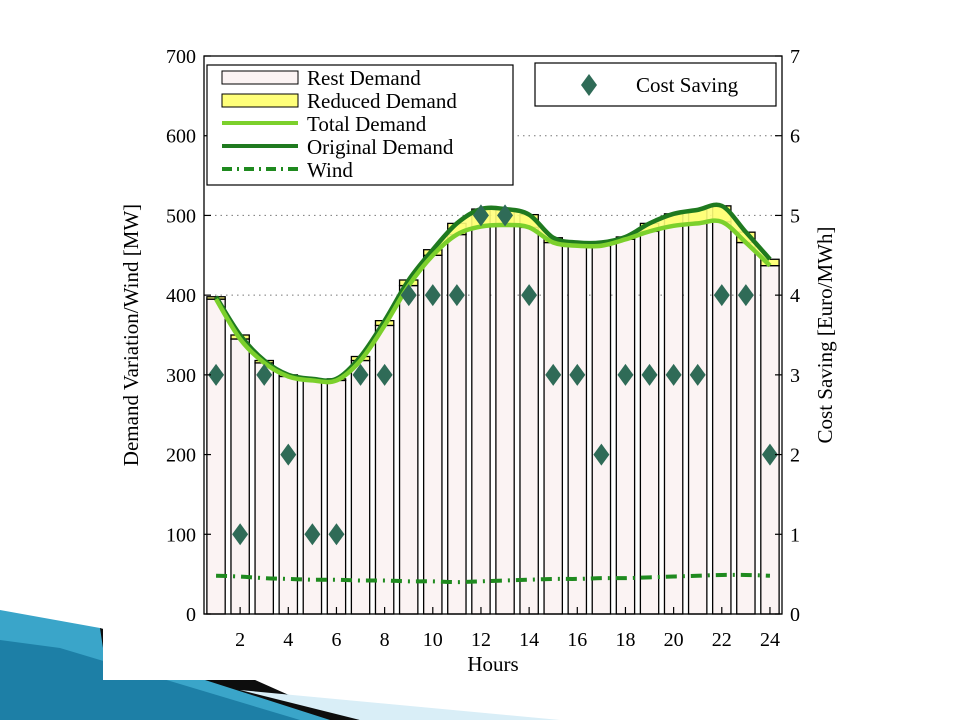 This screenshot has width=960, height=720. I want to click on x-tick-label: 6, so click(336, 640).